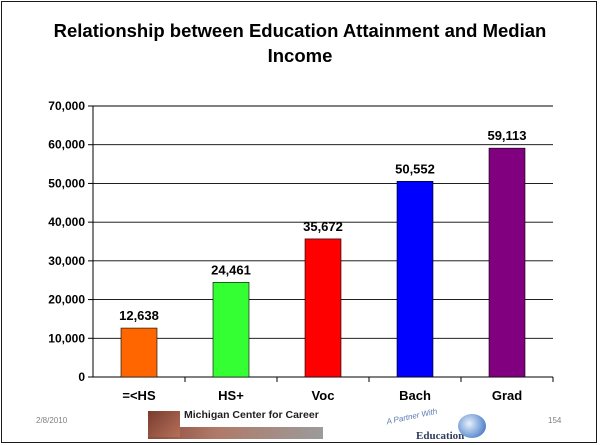 The image size is (600, 445). I want to click on y-tick-label: 60,000, so click(66, 145).